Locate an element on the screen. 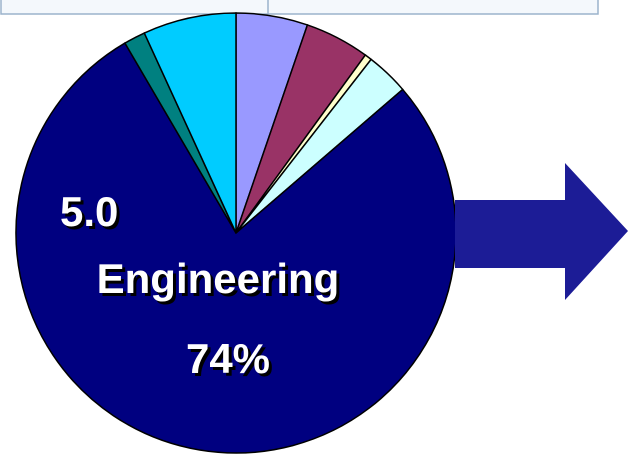 This screenshot has height=456, width=628. table-header is located at coordinates (299, 7).